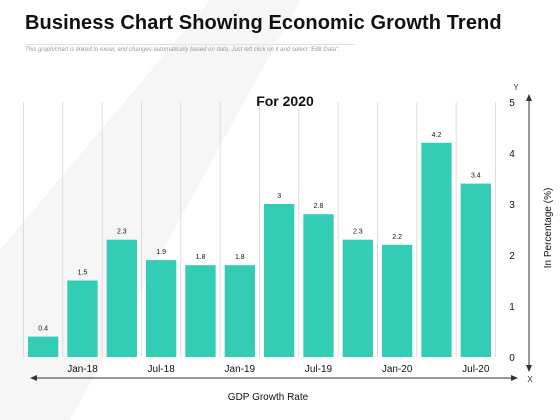 This screenshot has height=420, width=560. What do you see at coordinates (397, 369) in the screenshot?
I see `x-tick-label: Jan-20` at bounding box center [397, 369].